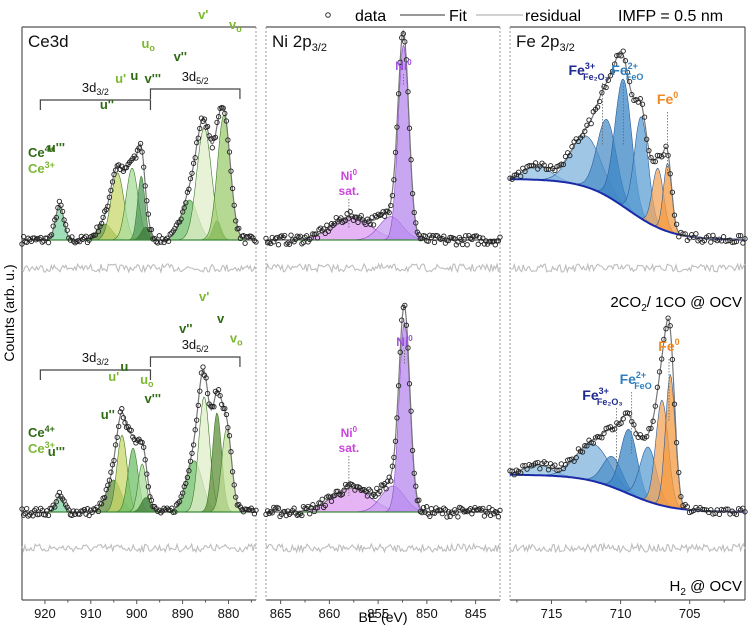 Image resolution: width=753 pixels, height=628 pixels. I want to click on peak-label-sup: 3+, so click(590, 66).